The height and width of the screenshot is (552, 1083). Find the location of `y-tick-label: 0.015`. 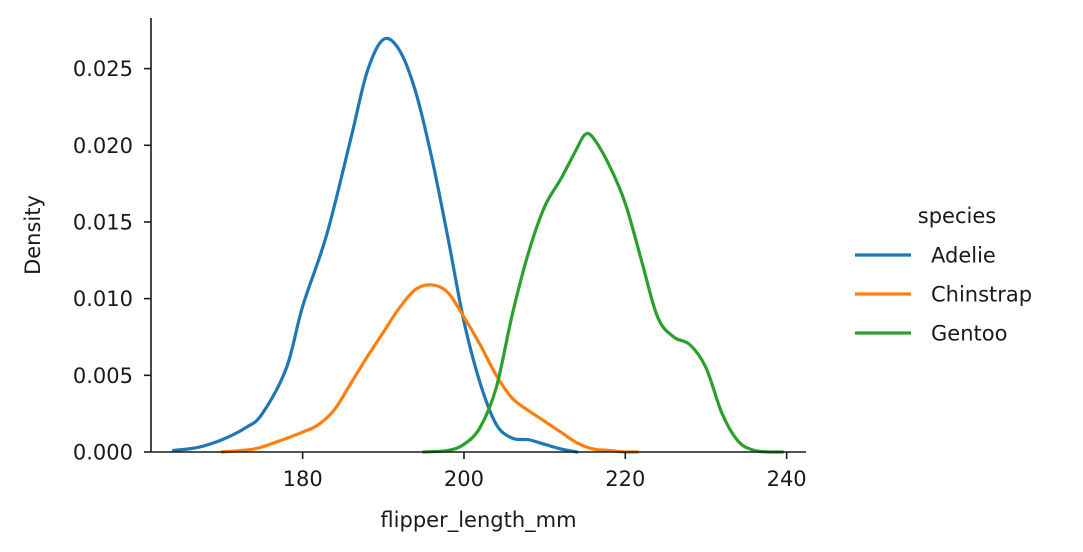

y-tick-label: 0.015 is located at coordinates (103, 222).